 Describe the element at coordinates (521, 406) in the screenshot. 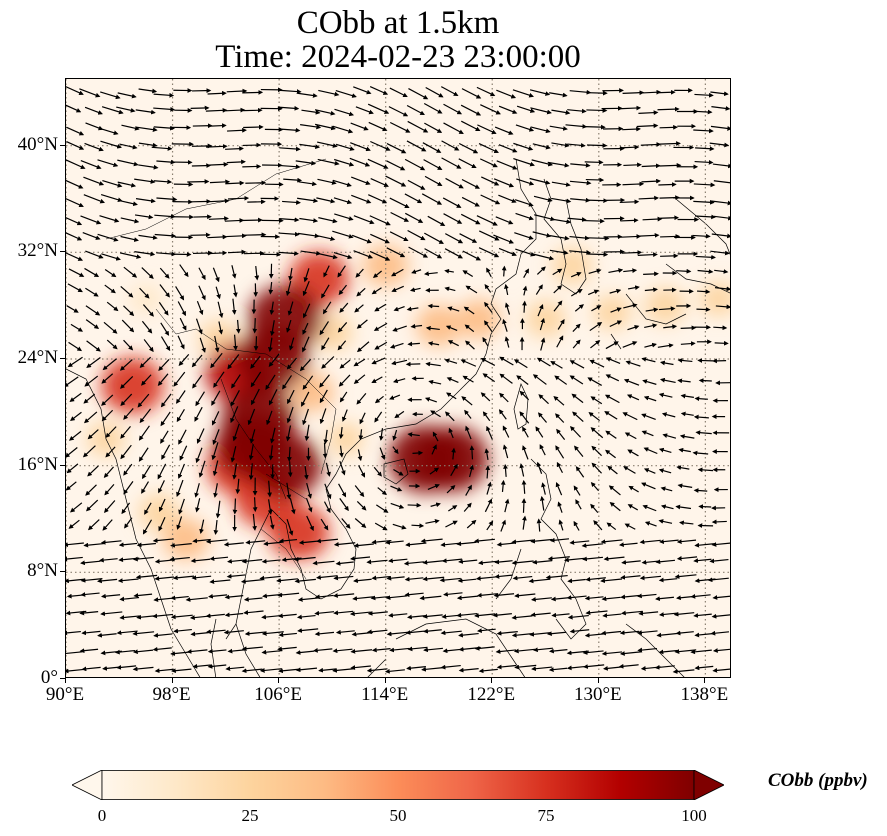

I see `taiwan-coastline` at that location.